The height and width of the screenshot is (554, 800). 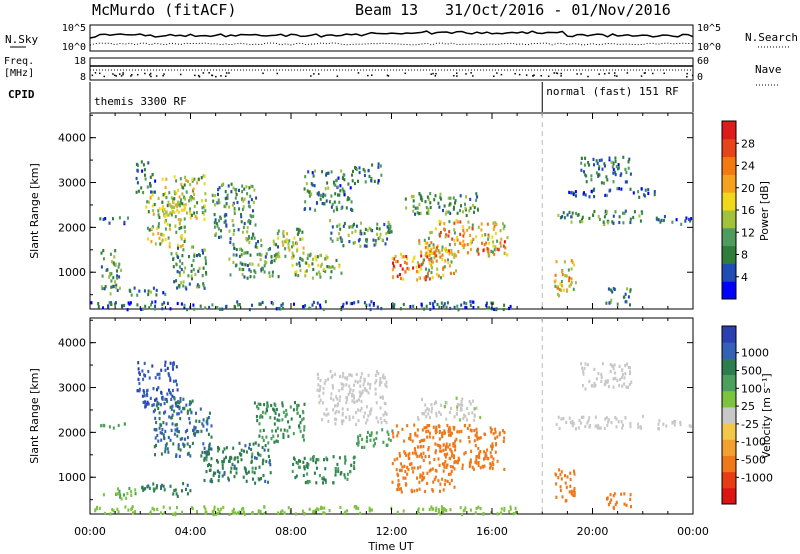 What do you see at coordinates (729, 415) in the screenshot?
I see `colorbar-segment` at bounding box center [729, 415].